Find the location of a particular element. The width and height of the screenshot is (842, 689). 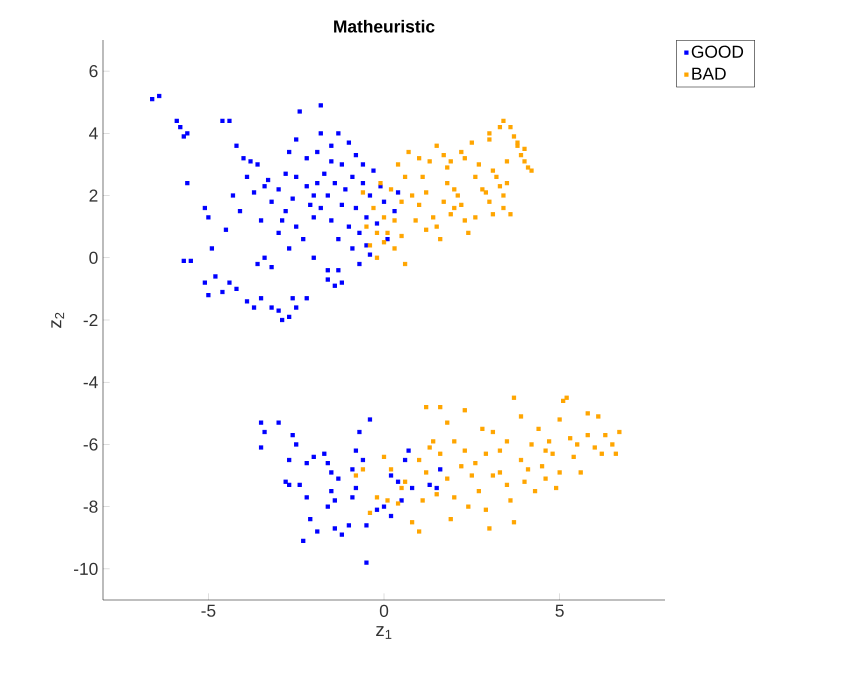

x-tick-label: -5 is located at coordinates (208, 610).